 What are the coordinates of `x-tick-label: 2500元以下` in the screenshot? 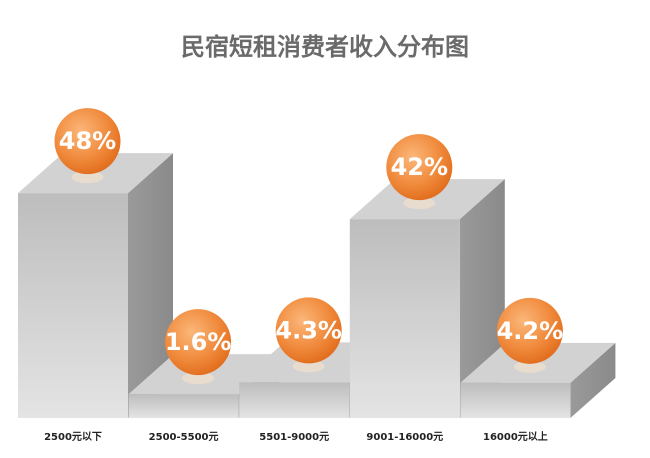 It's located at (73, 437).